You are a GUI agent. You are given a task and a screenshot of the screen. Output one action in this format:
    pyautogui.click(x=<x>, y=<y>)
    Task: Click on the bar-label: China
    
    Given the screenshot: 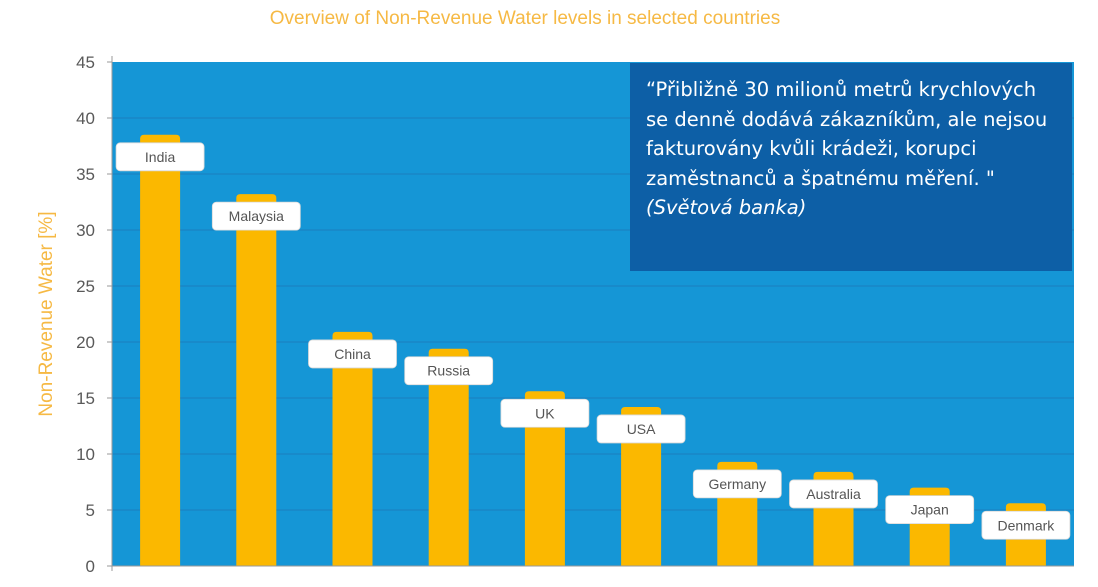 What is the action you would take?
    pyautogui.click(x=352, y=354)
    